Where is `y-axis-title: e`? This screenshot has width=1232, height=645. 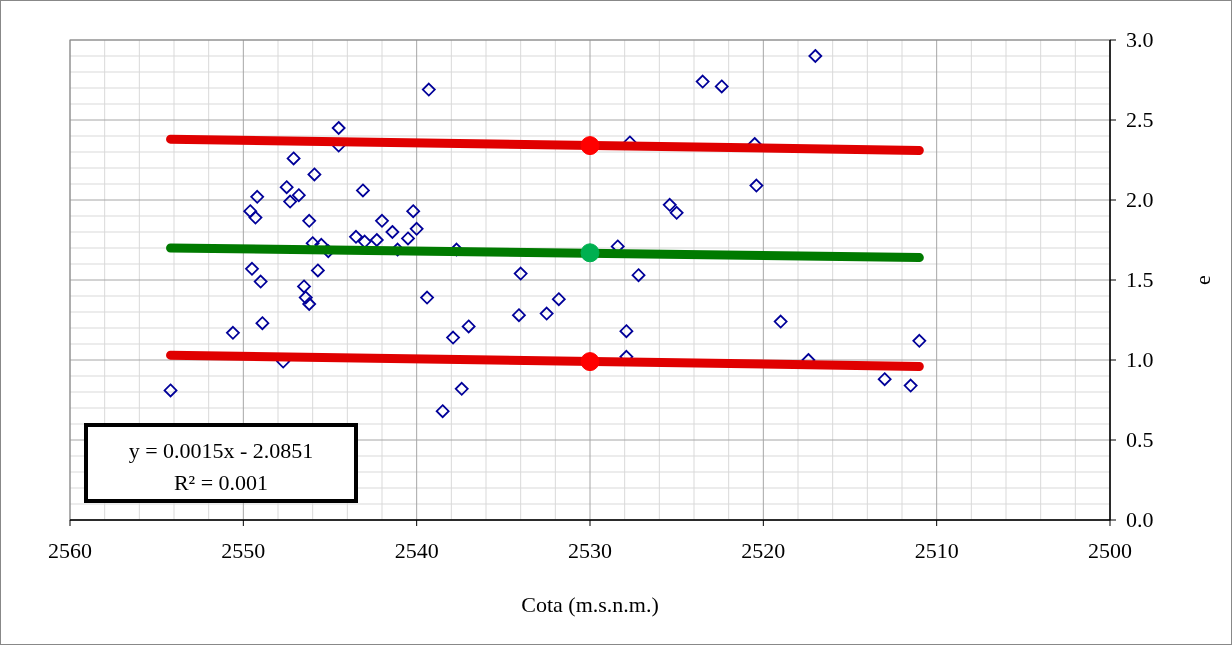 y-axis-title: e is located at coordinates (1202, 280).